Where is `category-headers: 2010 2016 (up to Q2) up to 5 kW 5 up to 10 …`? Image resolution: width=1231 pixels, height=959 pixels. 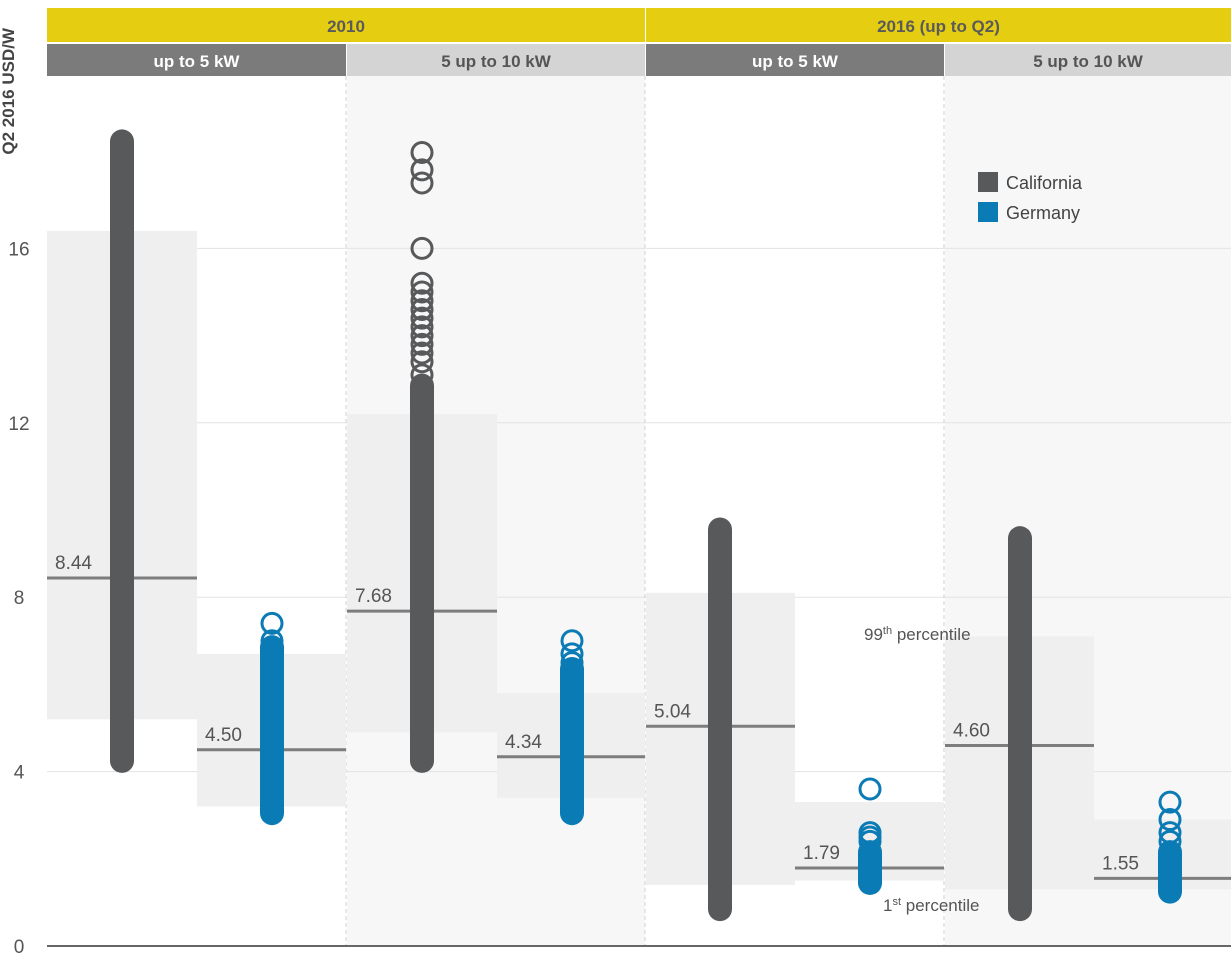
category-headers: 2010 2016 (up to Q2) up to 5 kW 5 up to 10 … is located at coordinates (639, 42).